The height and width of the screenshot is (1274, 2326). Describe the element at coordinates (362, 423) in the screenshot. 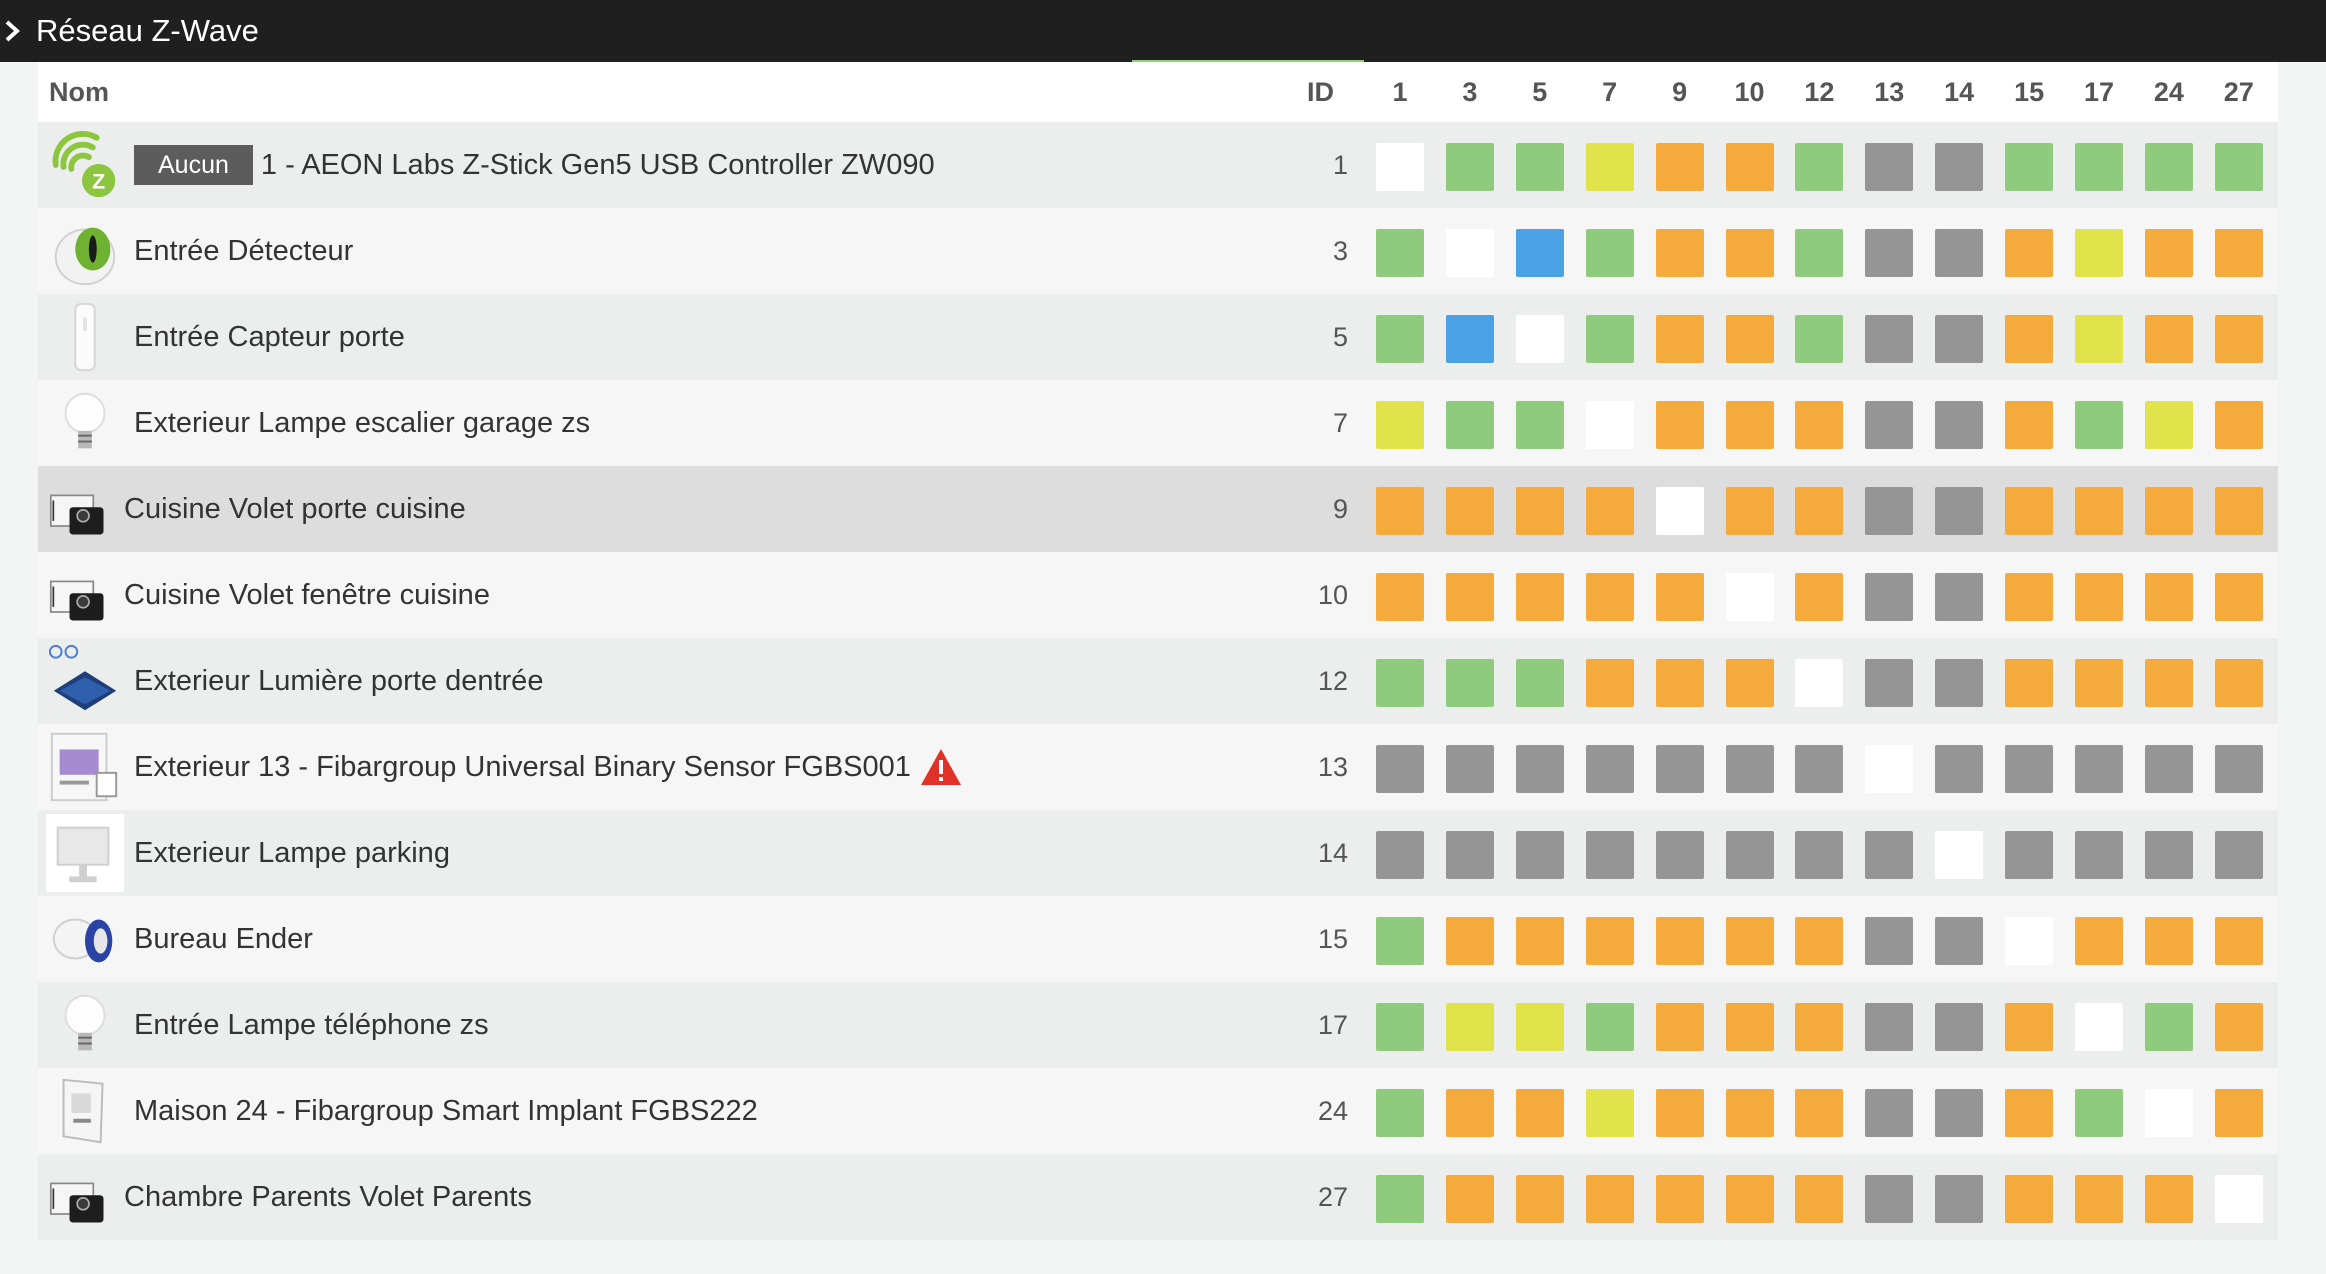

I see `device-name: Exterieur Lampe escalier garage zs` at that location.